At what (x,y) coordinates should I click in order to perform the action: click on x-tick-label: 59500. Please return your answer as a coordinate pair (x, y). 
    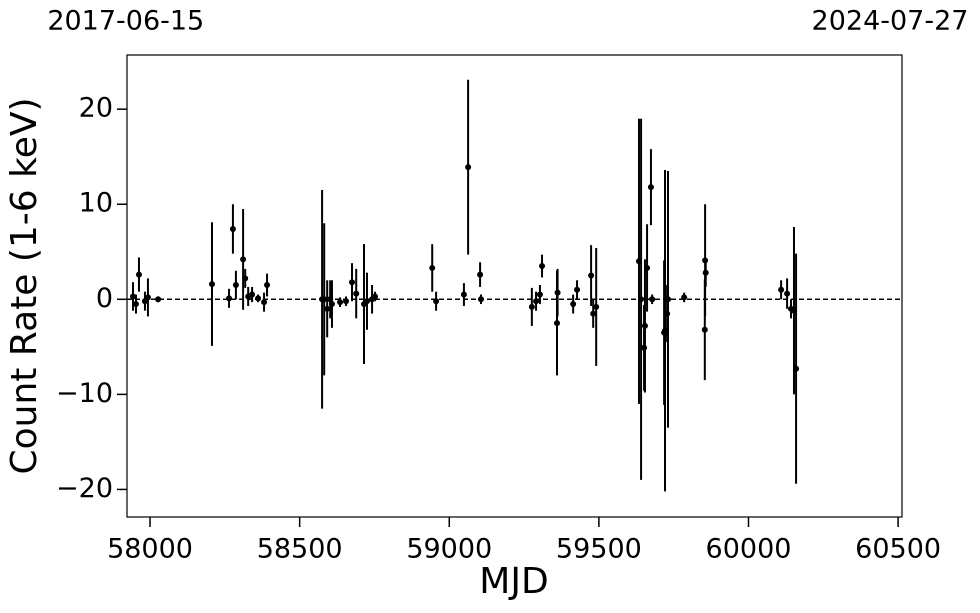
    Looking at the image, I should click on (599, 549).